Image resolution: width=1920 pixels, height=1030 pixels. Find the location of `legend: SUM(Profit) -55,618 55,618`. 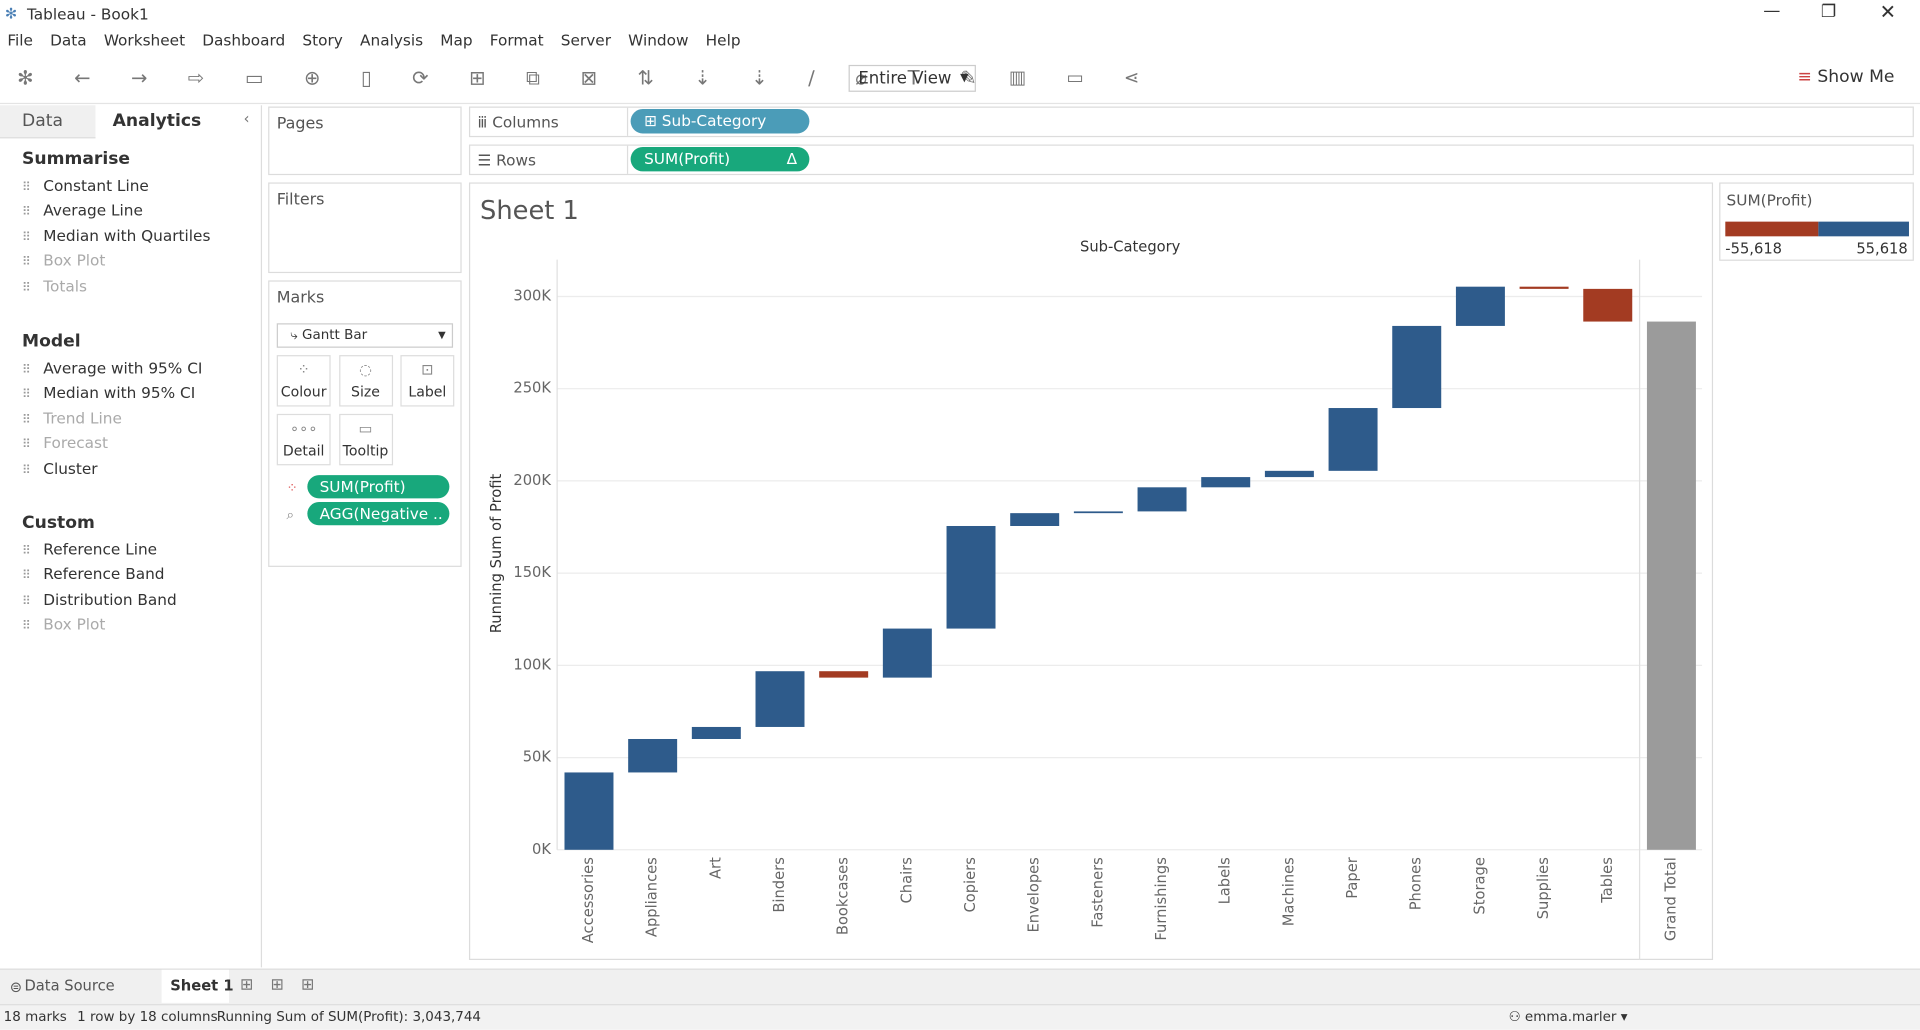

legend: SUM(Profit) -55,618 55,618 is located at coordinates (1816, 221).